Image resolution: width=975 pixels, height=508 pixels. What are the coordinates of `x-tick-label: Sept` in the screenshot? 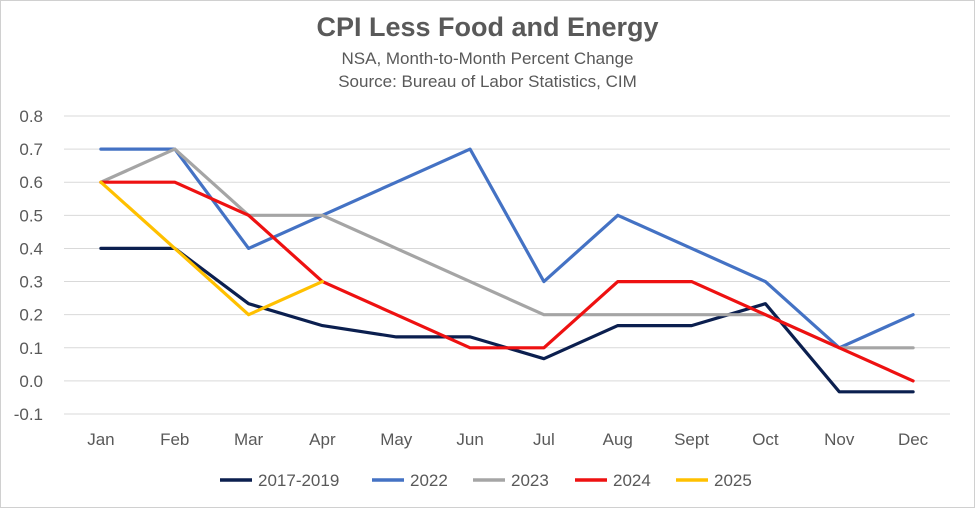 It's located at (691, 439).